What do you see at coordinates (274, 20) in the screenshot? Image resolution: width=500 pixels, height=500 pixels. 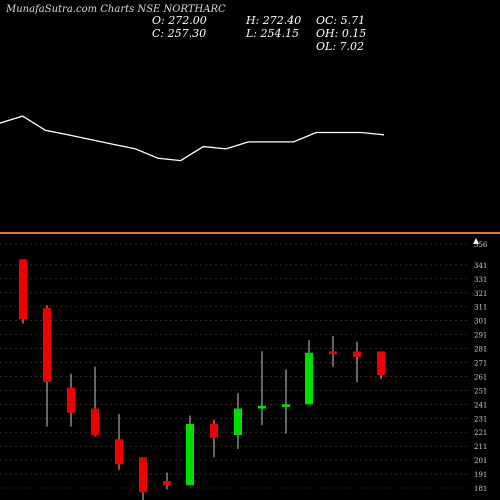 I see `high-value: H: 272.40` at bounding box center [274, 20].